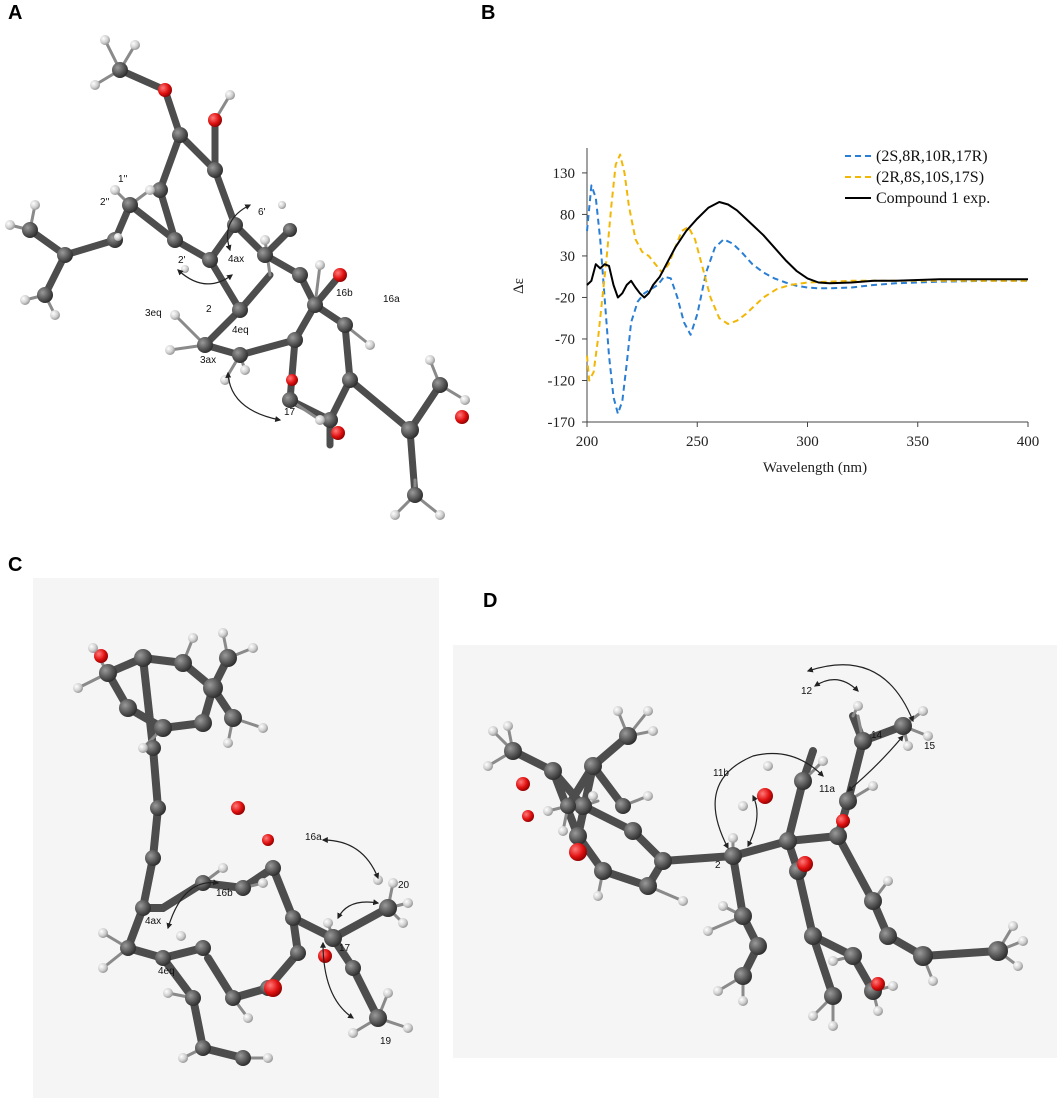 This screenshot has width=1059, height=1101. Describe the element at coordinates (208, 360) in the screenshot. I see `label-3ax: 3ax` at that location.